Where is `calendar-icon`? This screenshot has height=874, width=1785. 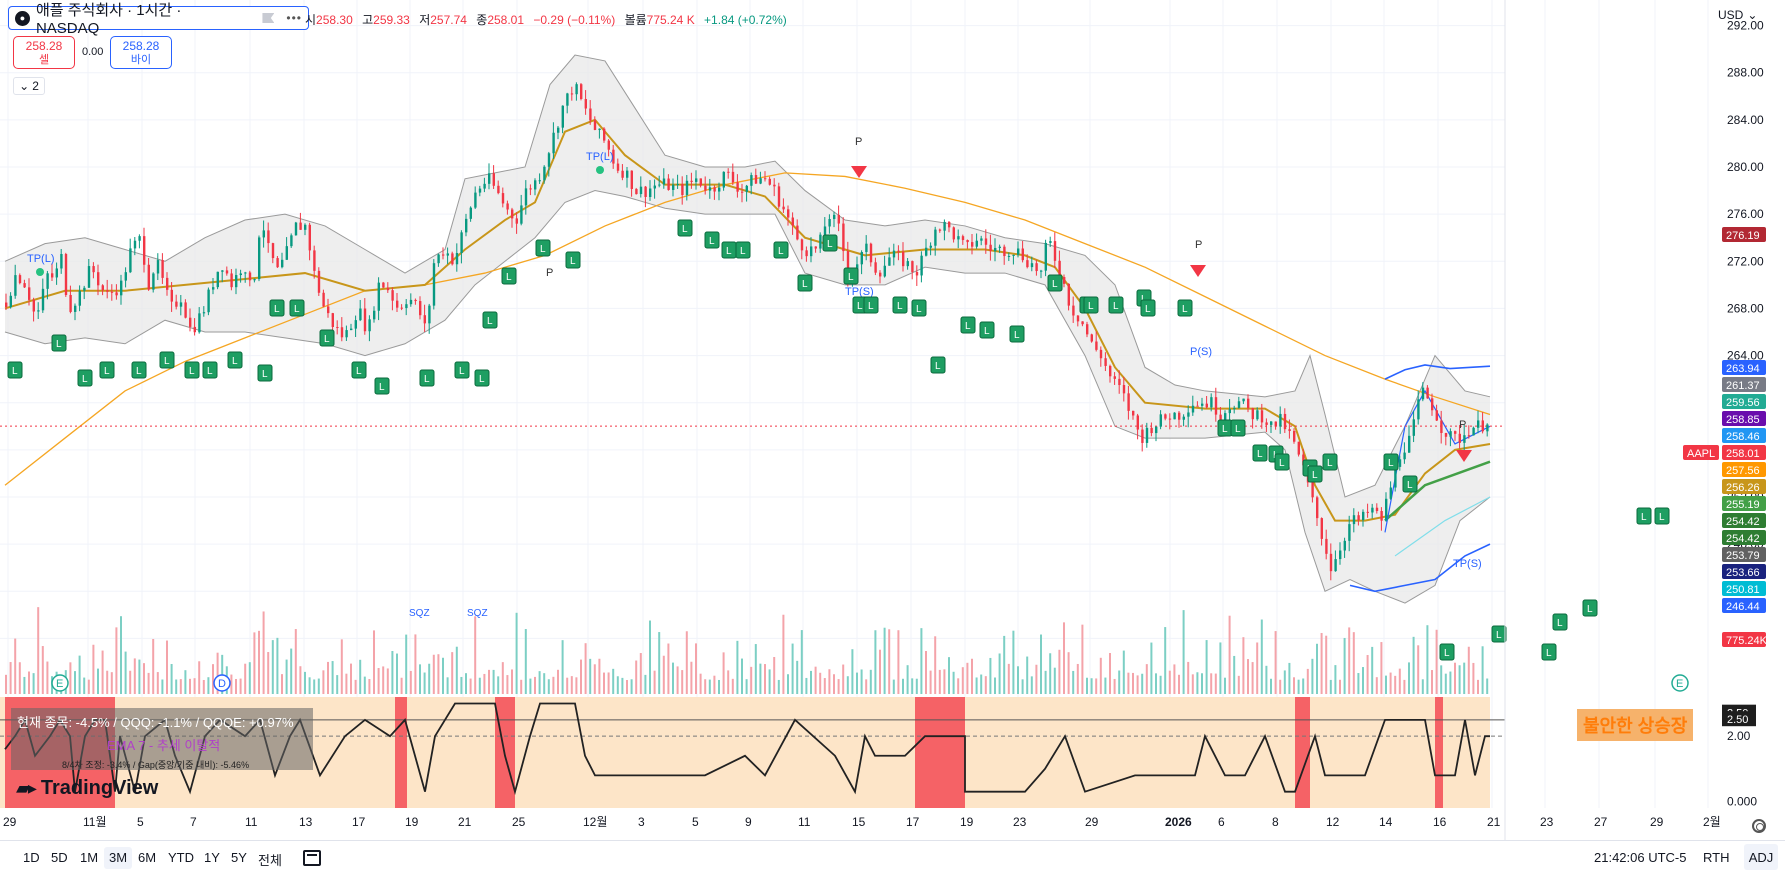 calendar-icon is located at coordinates (312, 858).